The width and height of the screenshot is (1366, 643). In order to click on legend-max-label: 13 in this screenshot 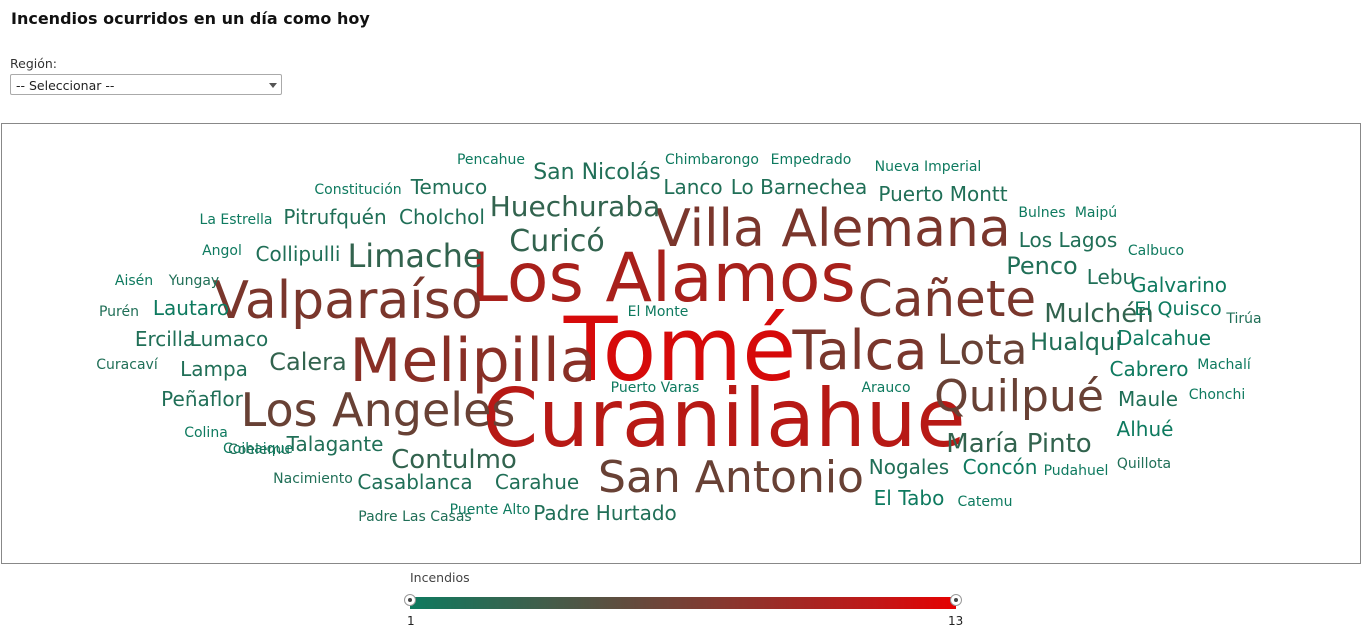, I will do `click(956, 621)`.